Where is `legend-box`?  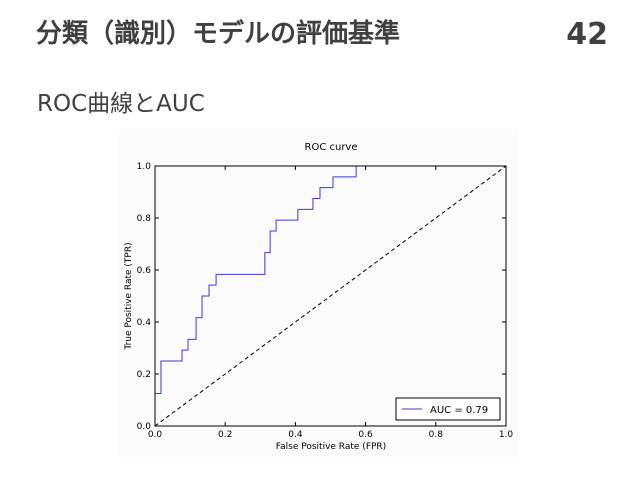
legend-box is located at coordinates (448, 409).